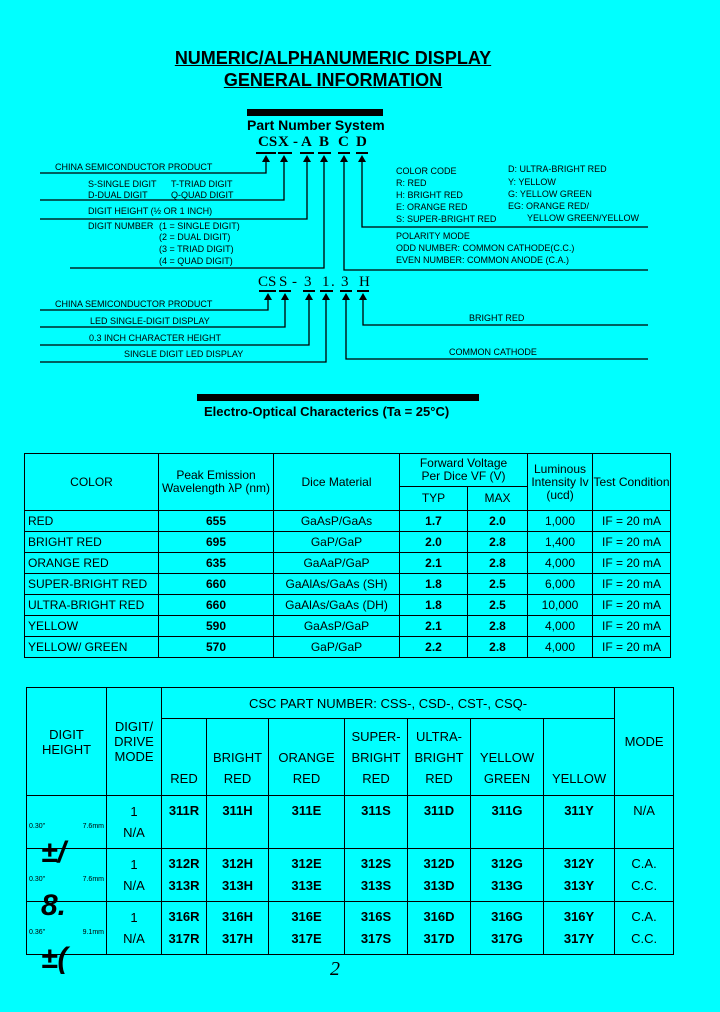 Image resolution: width=720 pixels, height=1012 pixels. I want to click on header-color-col: YELLOW GREEN, so click(507, 757).